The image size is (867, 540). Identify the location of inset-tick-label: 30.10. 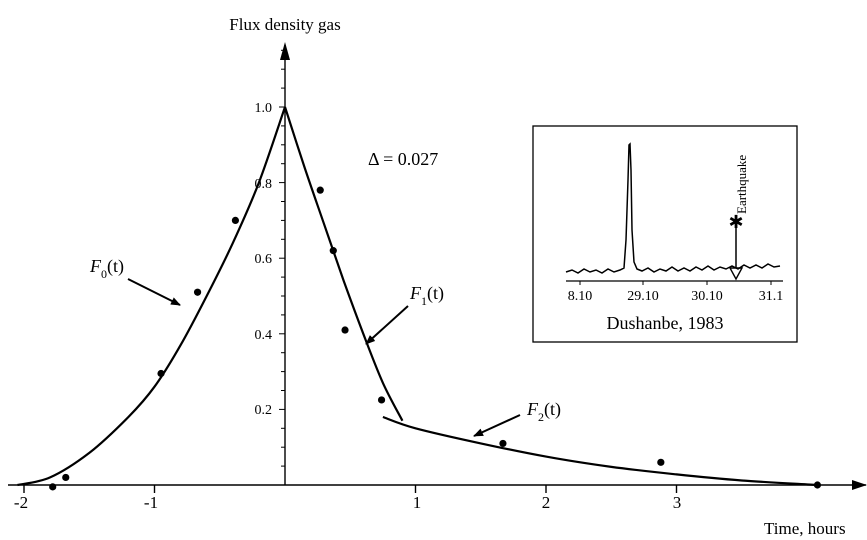
(707, 296).